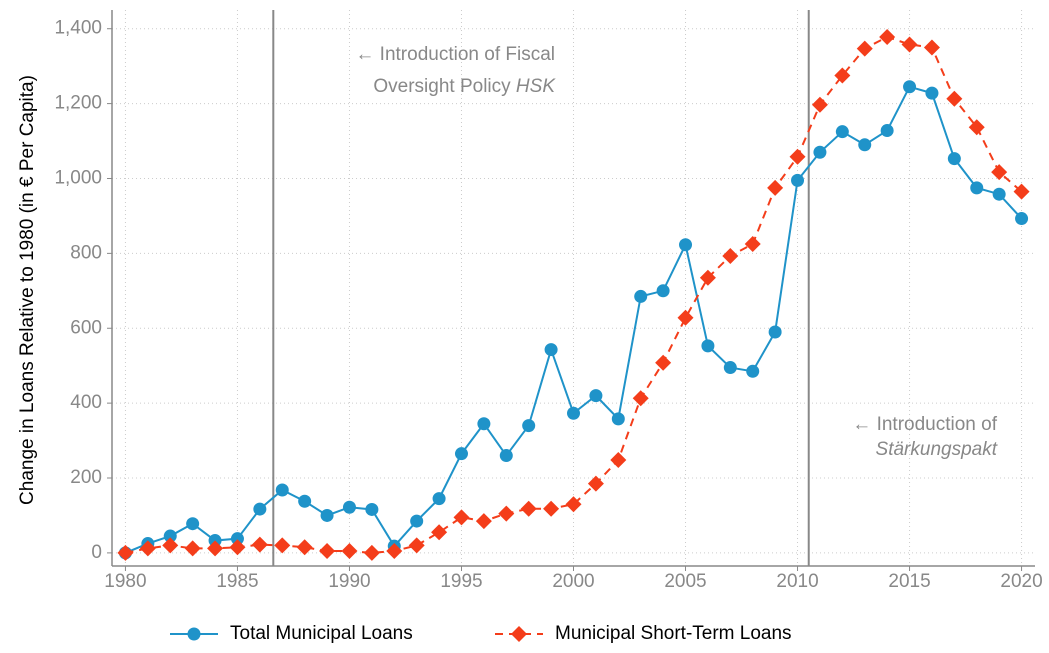  I want to click on y-tick-label: 1,400, so click(78, 28).